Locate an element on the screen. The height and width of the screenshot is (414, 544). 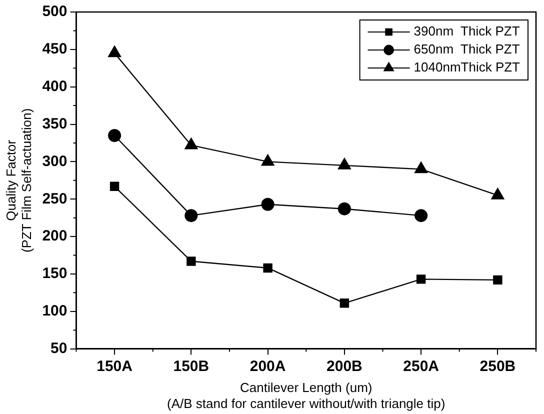
x-tick-label: 250A is located at coordinates (421, 366).